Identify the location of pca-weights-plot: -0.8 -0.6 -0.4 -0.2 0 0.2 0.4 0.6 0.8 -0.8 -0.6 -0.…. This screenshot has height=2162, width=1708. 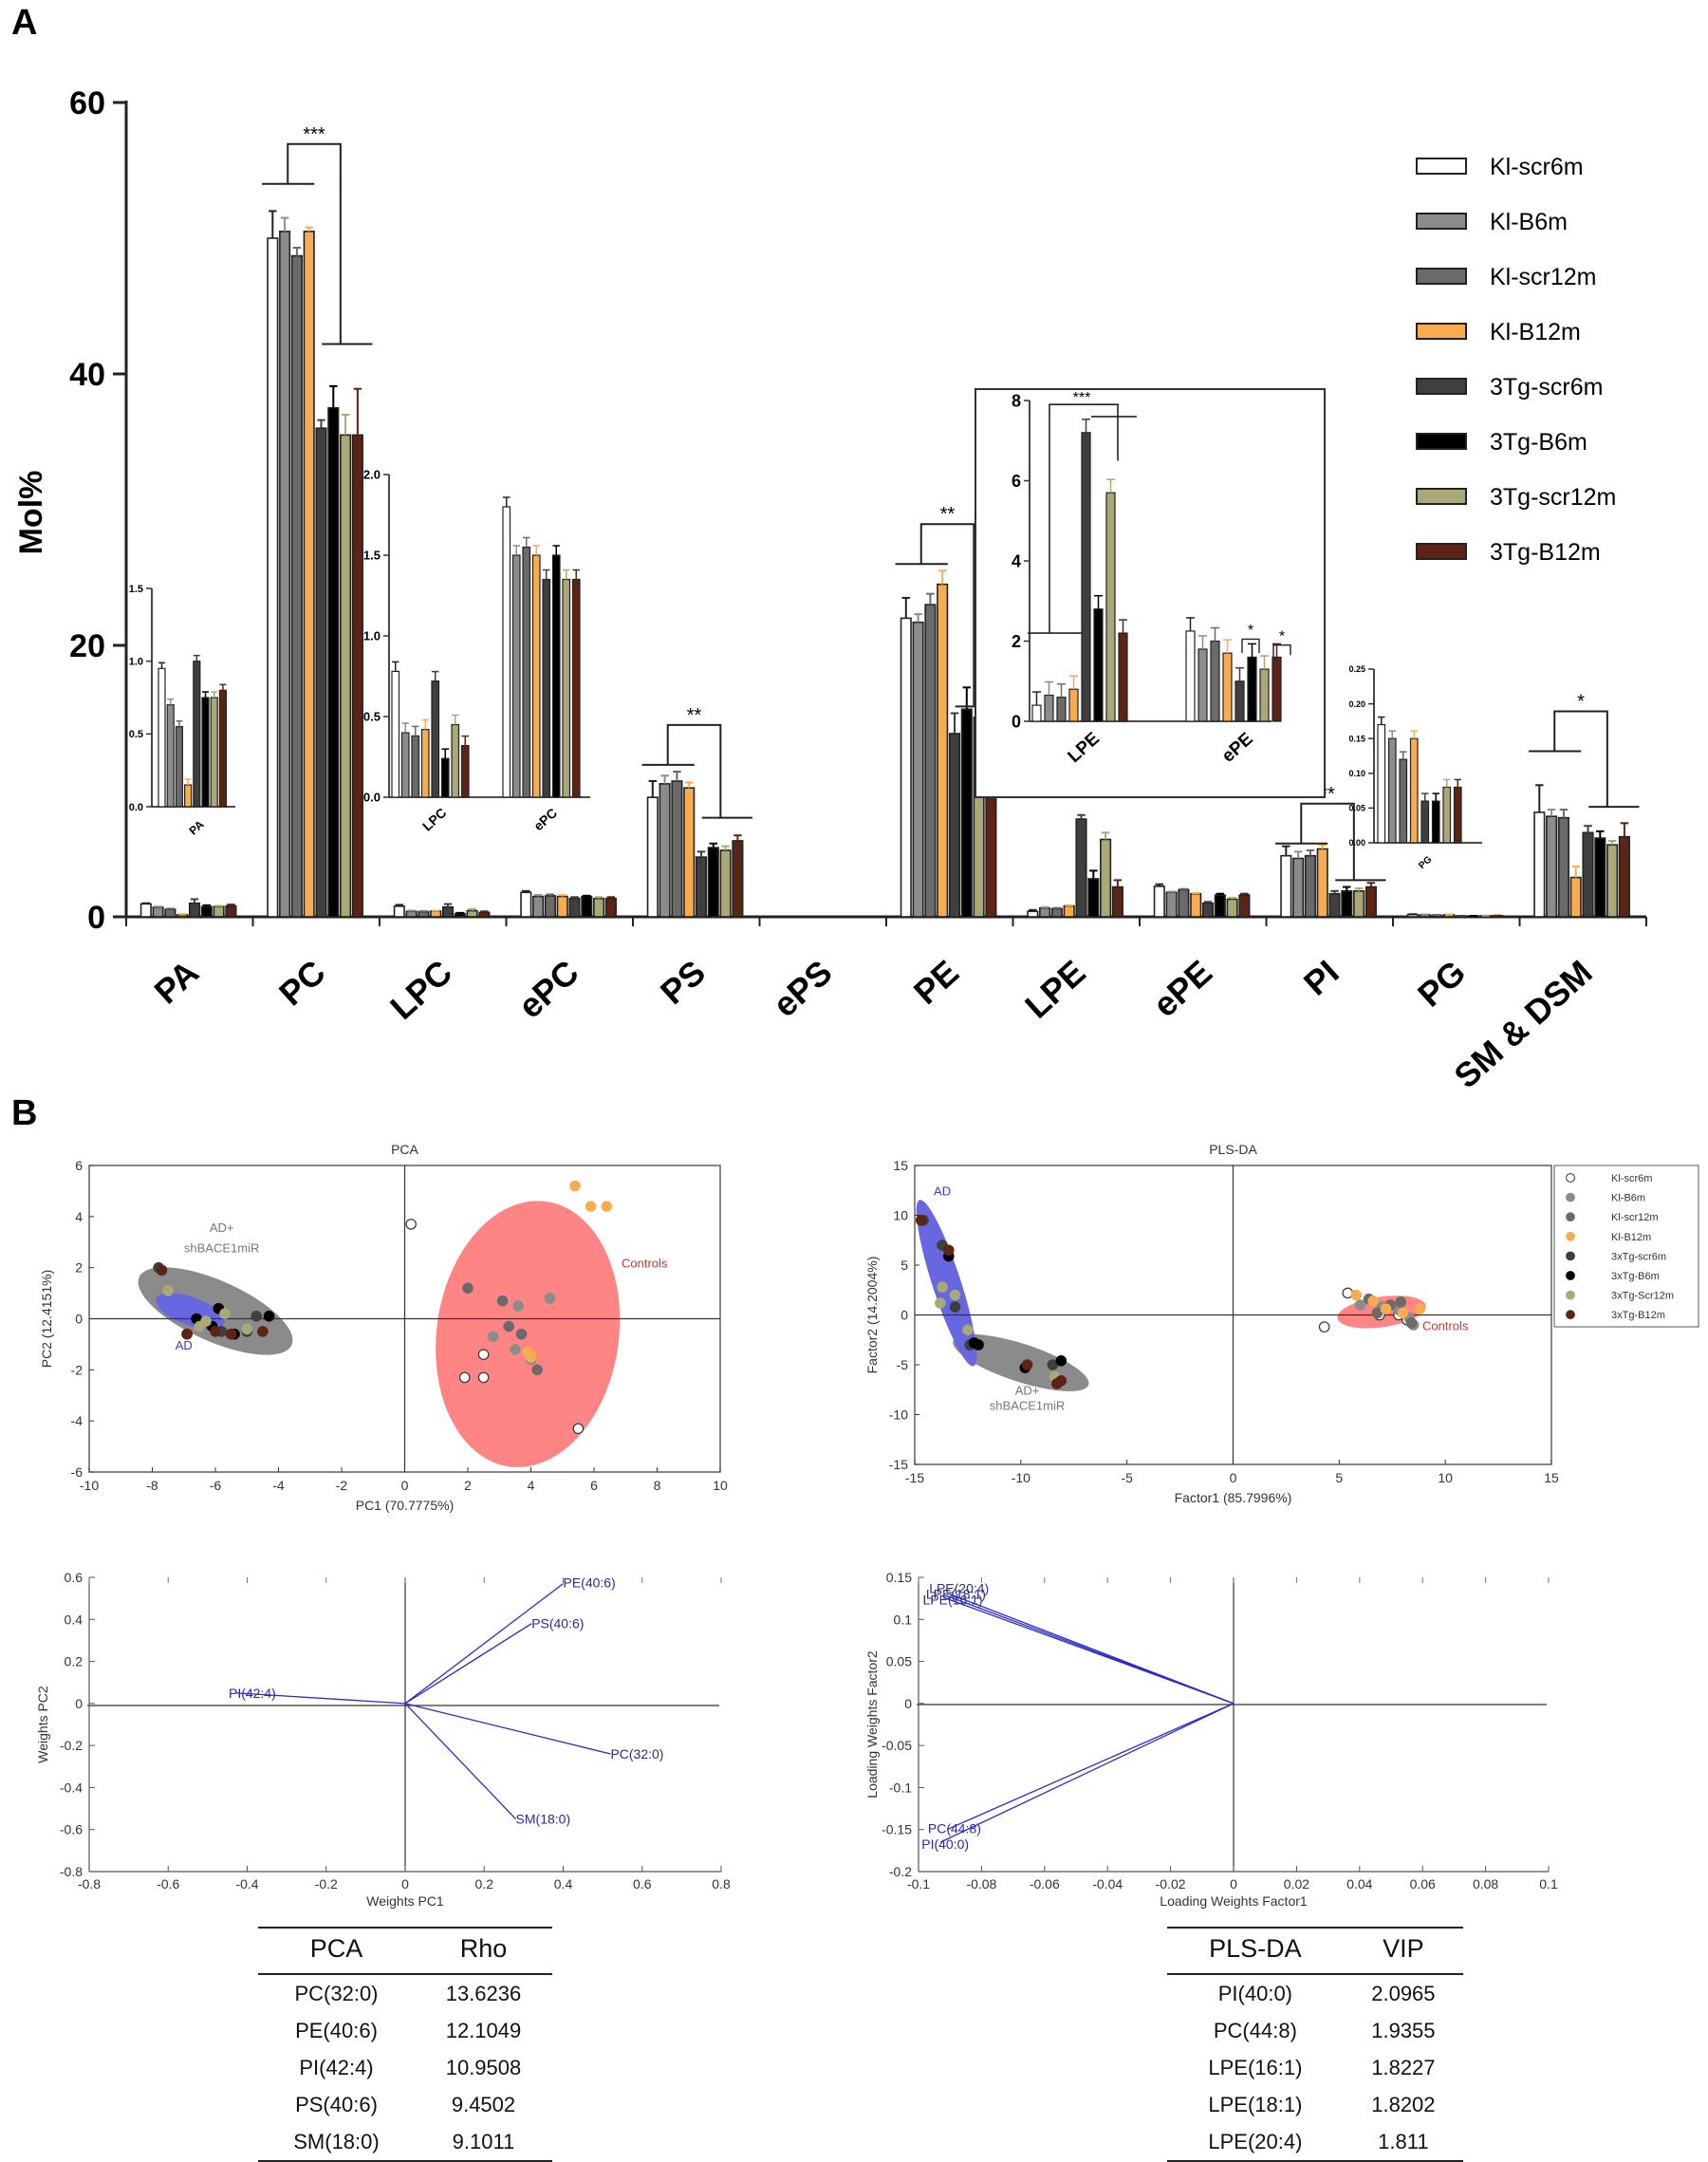
(383, 1739).